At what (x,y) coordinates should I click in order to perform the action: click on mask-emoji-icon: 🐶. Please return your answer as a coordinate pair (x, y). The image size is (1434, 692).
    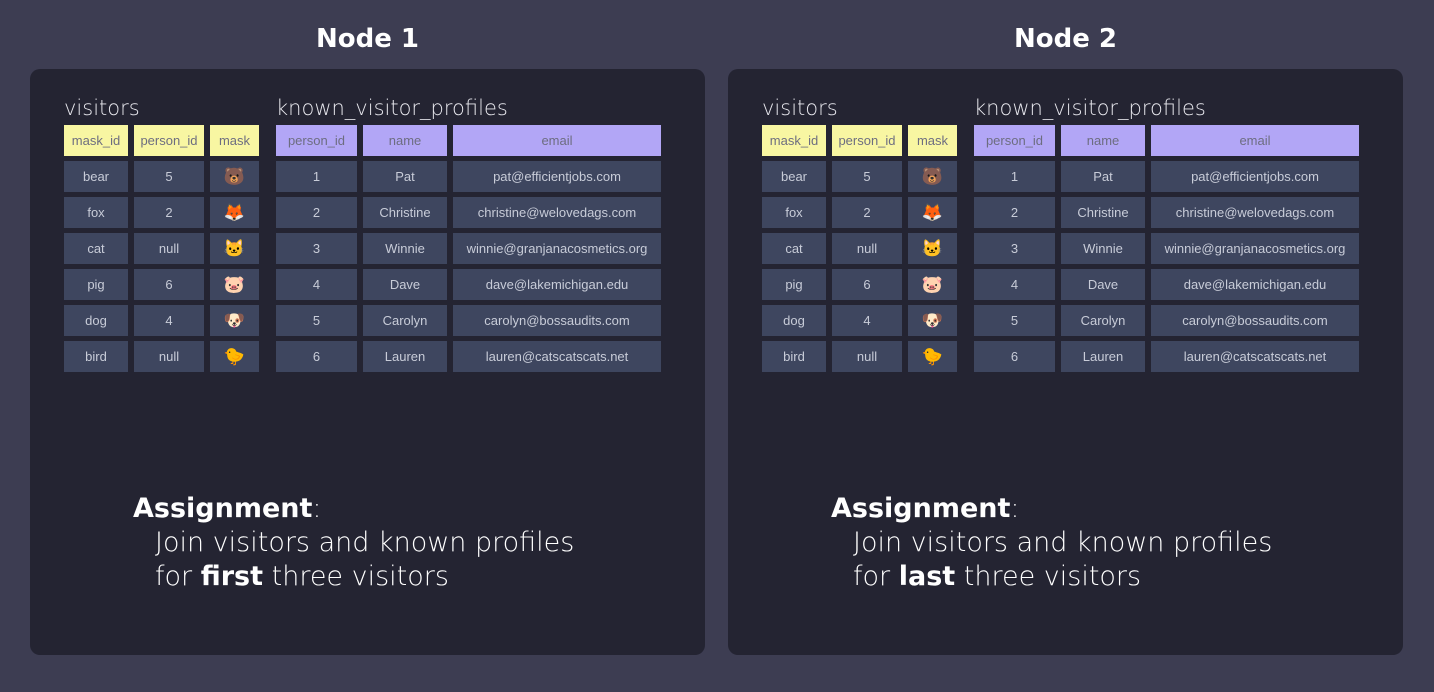
    Looking at the image, I should click on (234, 320).